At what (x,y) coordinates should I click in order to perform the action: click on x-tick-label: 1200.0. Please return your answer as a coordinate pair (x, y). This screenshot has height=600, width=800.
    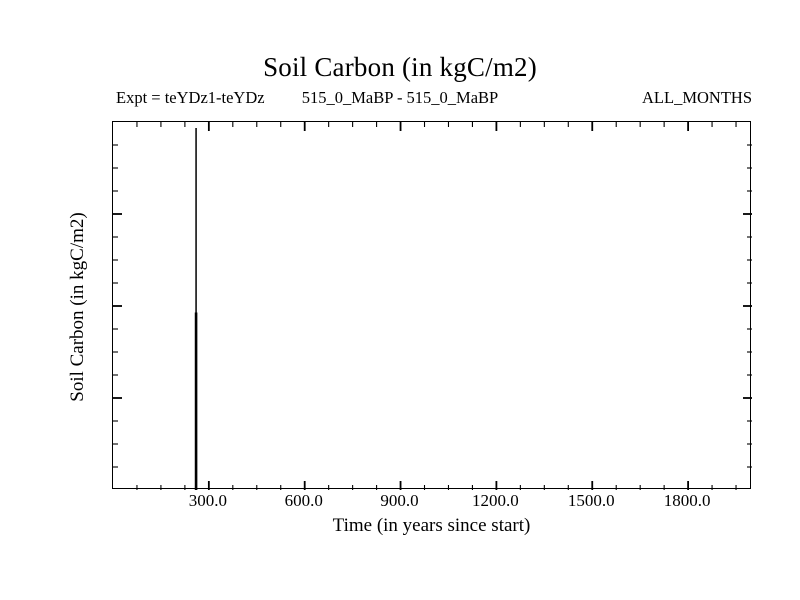
    Looking at the image, I should click on (495, 500).